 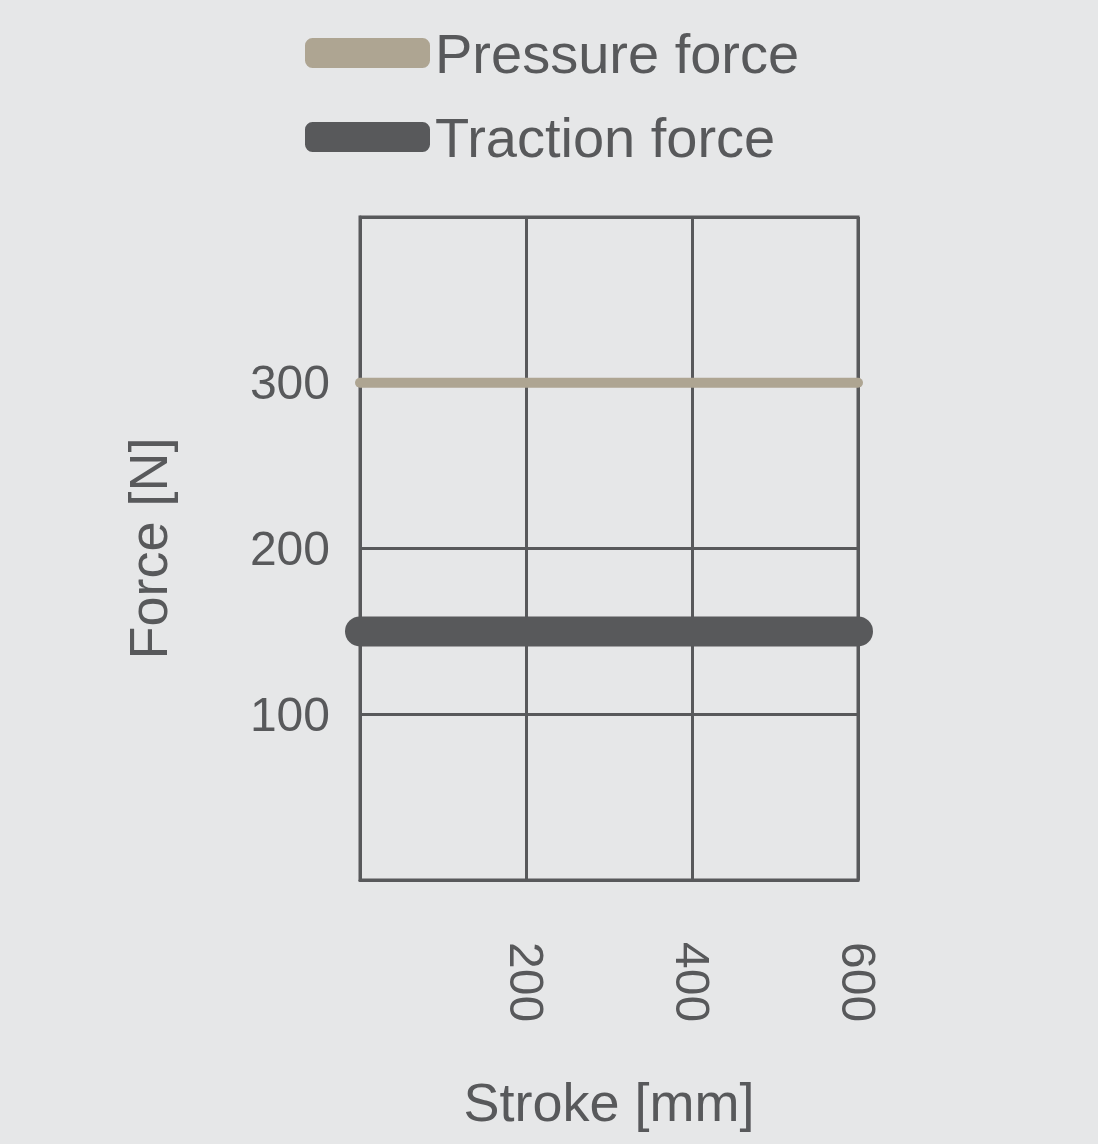 I want to click on x-axis-title: Stroke [mm], so click(x=609, y=1102).